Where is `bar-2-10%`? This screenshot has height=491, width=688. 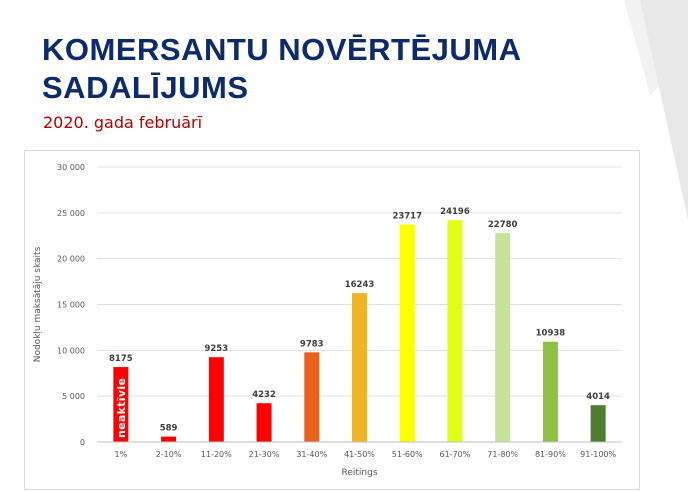 bar-2-10% is located at coordinates (169, 439).